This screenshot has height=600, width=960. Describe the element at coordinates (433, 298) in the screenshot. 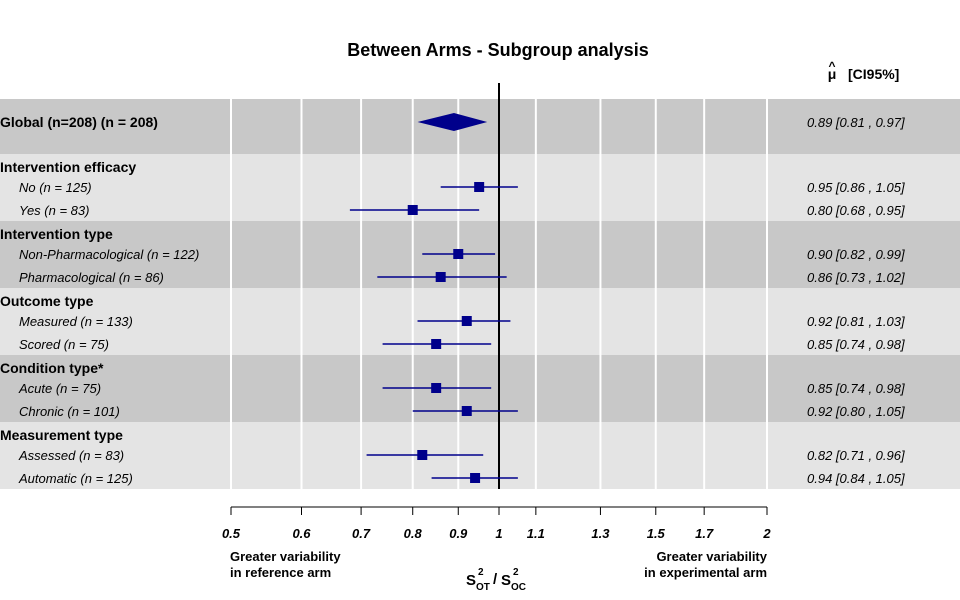

I see `estimate-marks` at that location.